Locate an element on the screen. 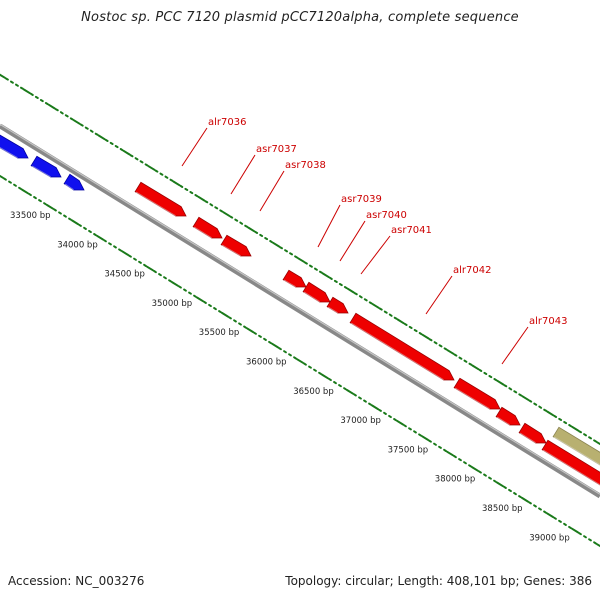 The height and width of the screenshot is (600, 600). gene-label-asr7038: asr7038 is located at coordinates (305, 165).